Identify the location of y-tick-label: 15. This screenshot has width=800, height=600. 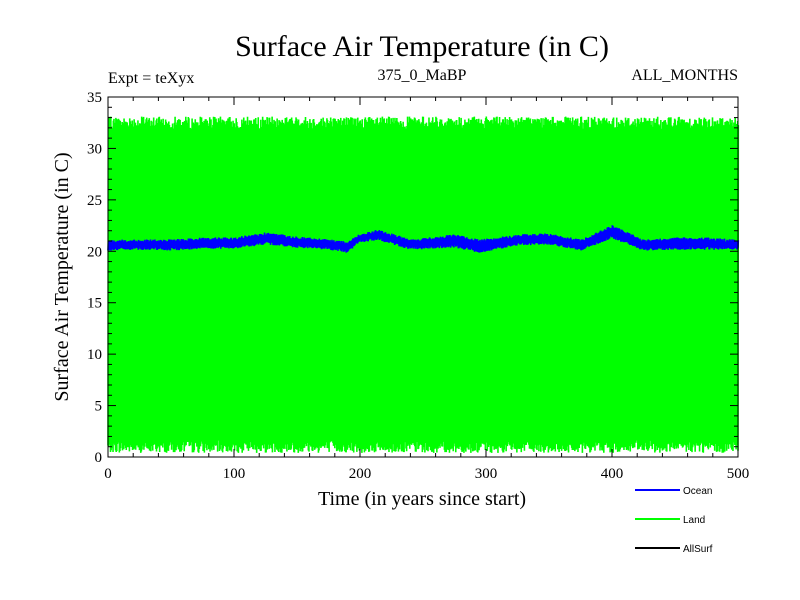
(94, 304).